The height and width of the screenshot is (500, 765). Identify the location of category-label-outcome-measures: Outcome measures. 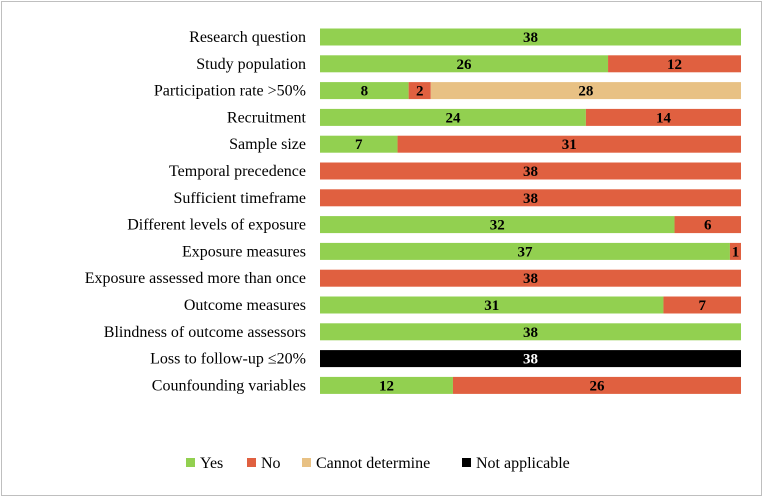
(245, 305).